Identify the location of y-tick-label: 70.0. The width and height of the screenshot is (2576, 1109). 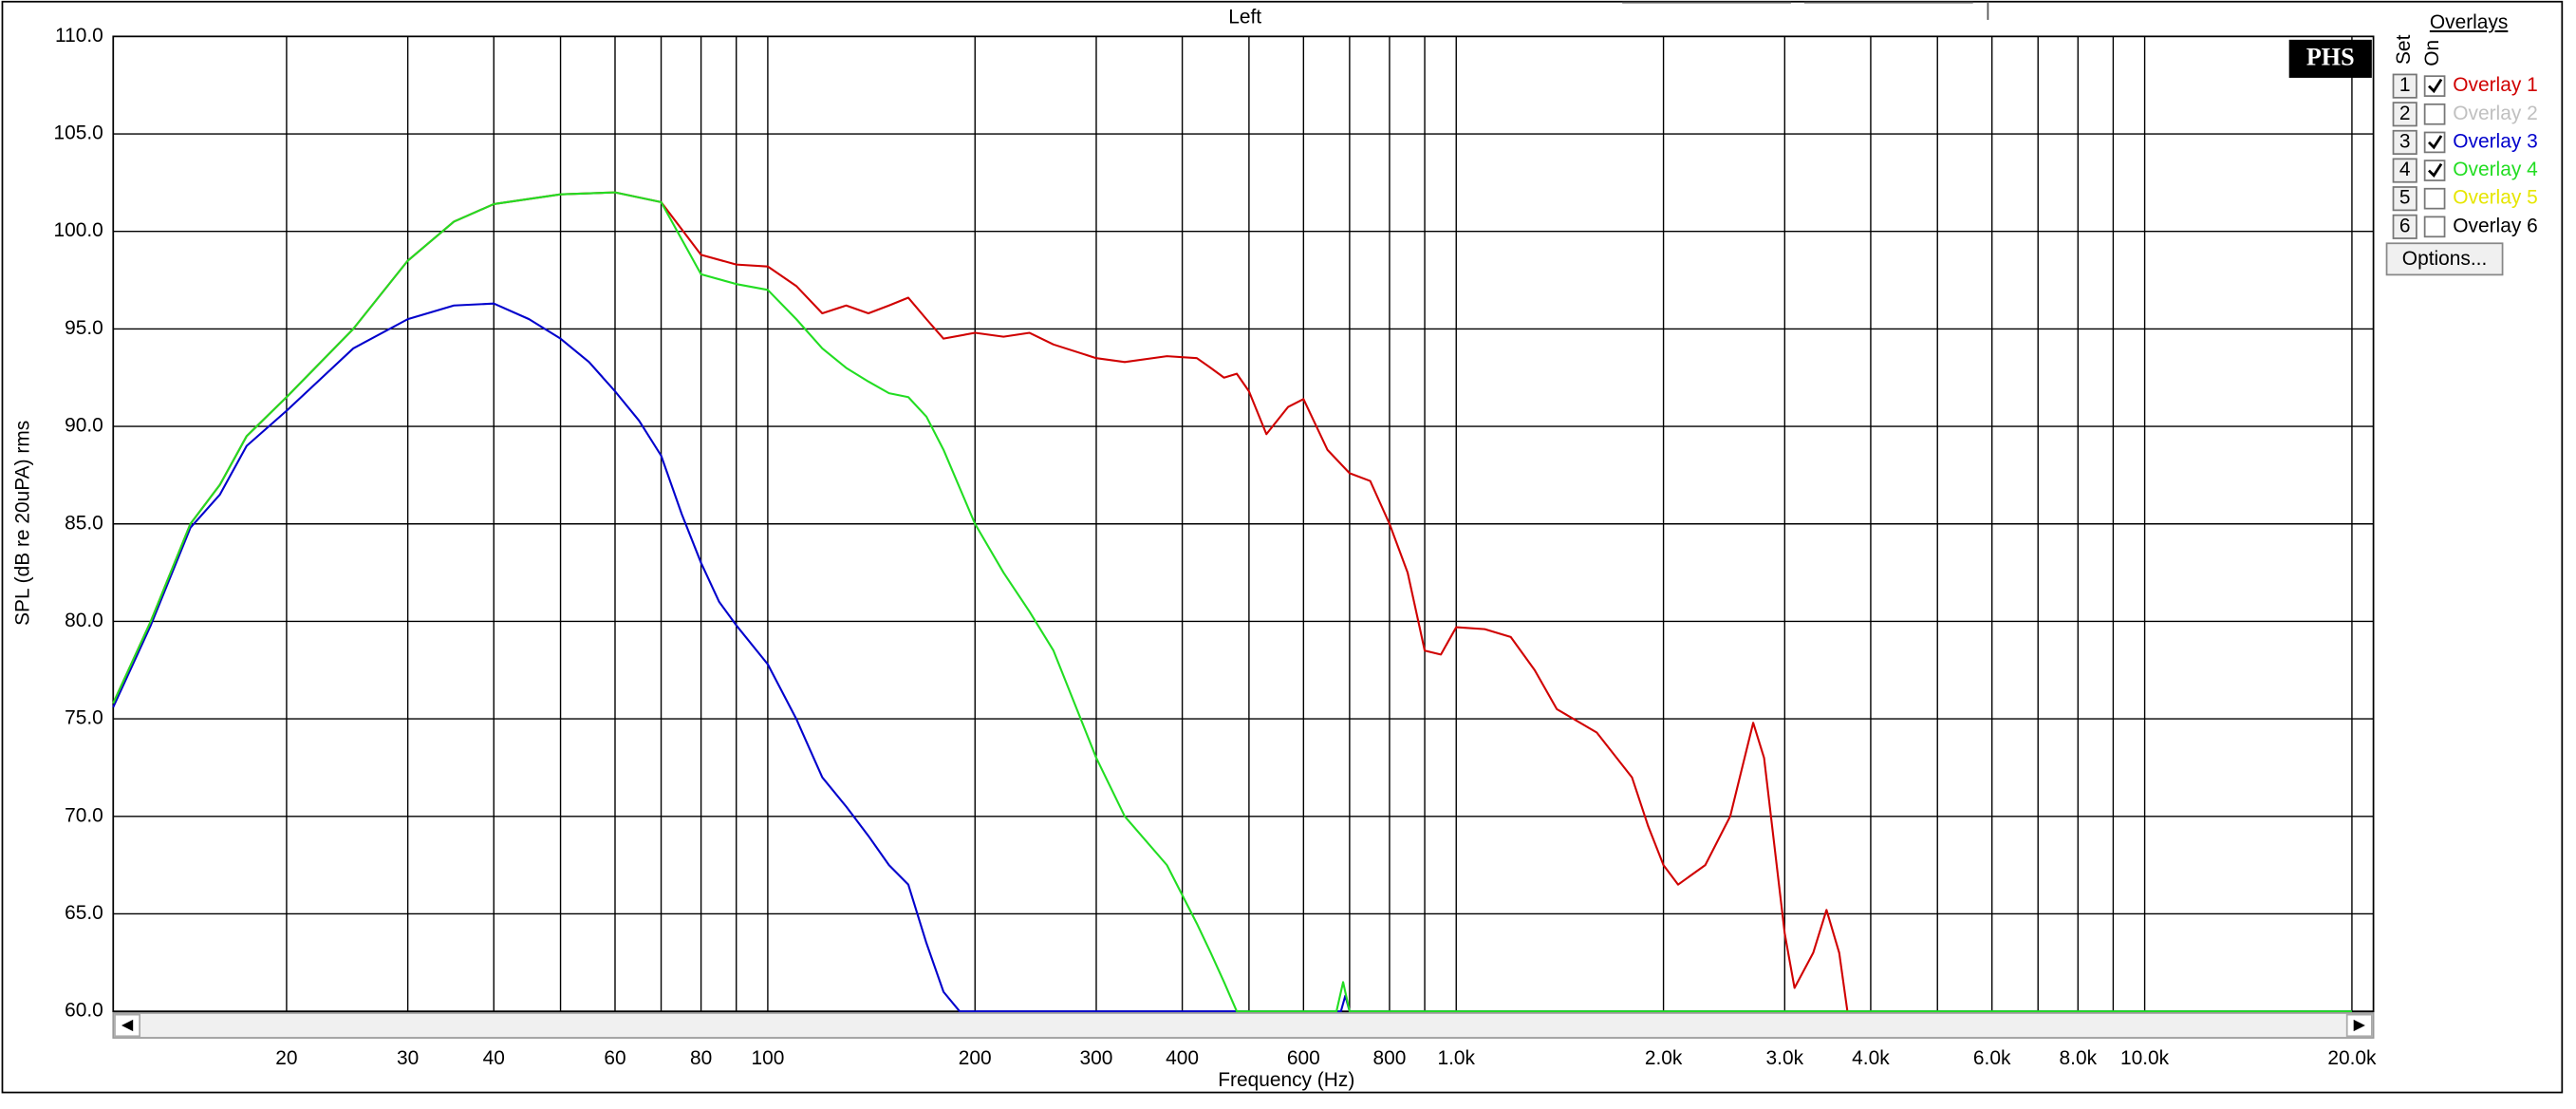
(84, 815).